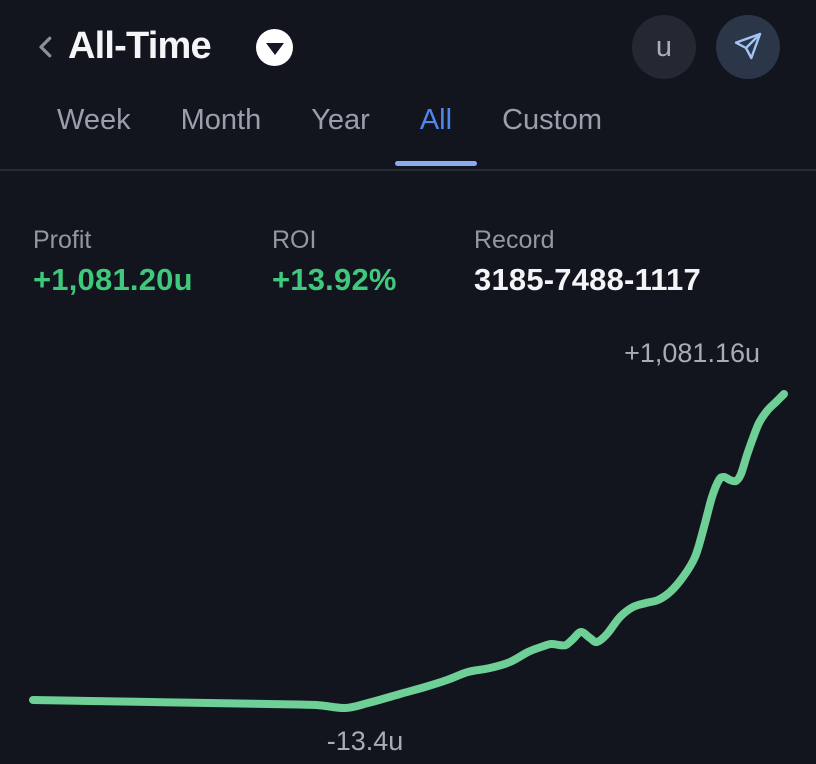 The width and height of the screenshot is (816, 764). I want to click on timeframe-tabs: Week Month Year All Custom, so click(329, 135).